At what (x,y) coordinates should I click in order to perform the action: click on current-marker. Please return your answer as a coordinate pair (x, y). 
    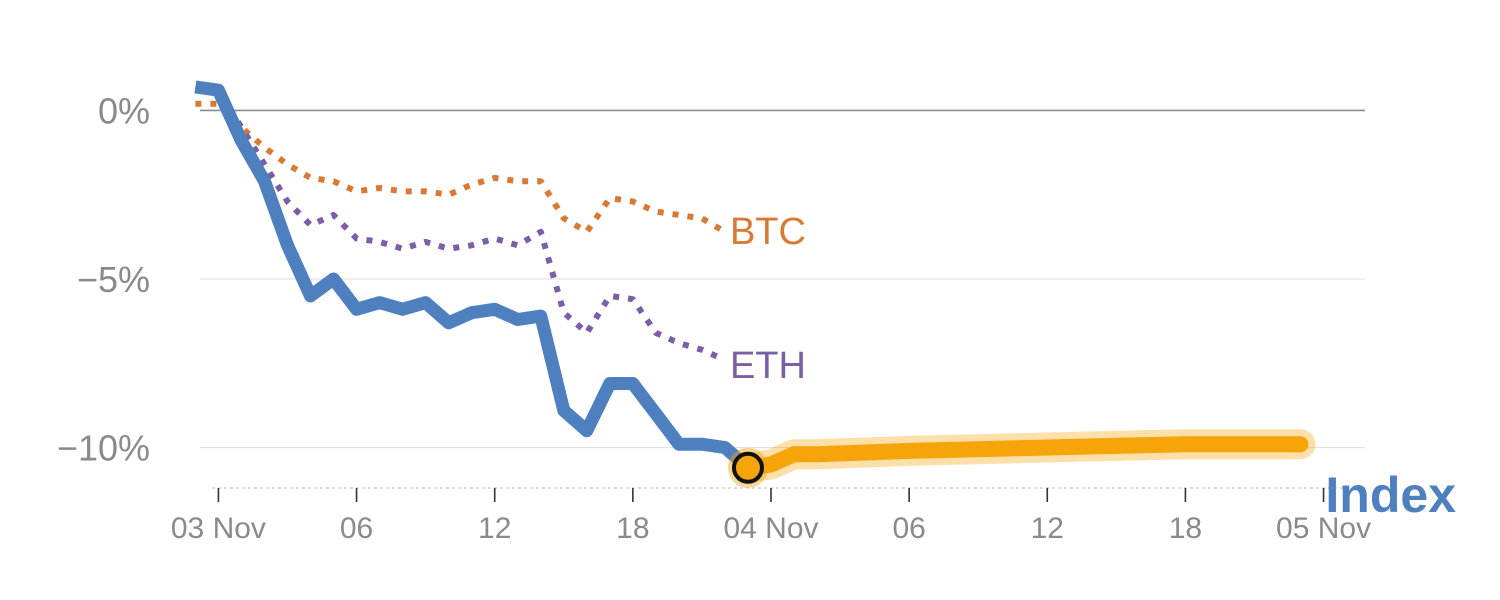
    Looking at the image, I should click on (747, 467).